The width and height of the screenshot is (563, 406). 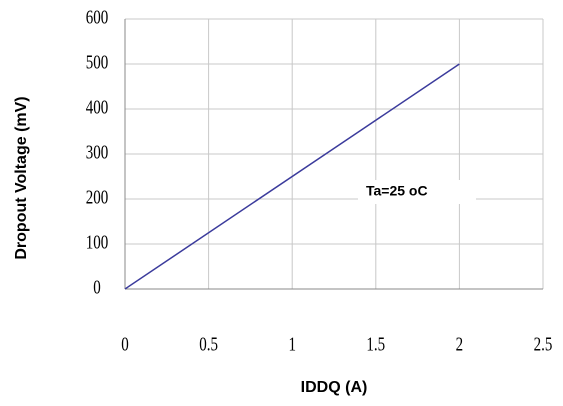 I want to click on annotation-bg, so click(x=417, y=192).